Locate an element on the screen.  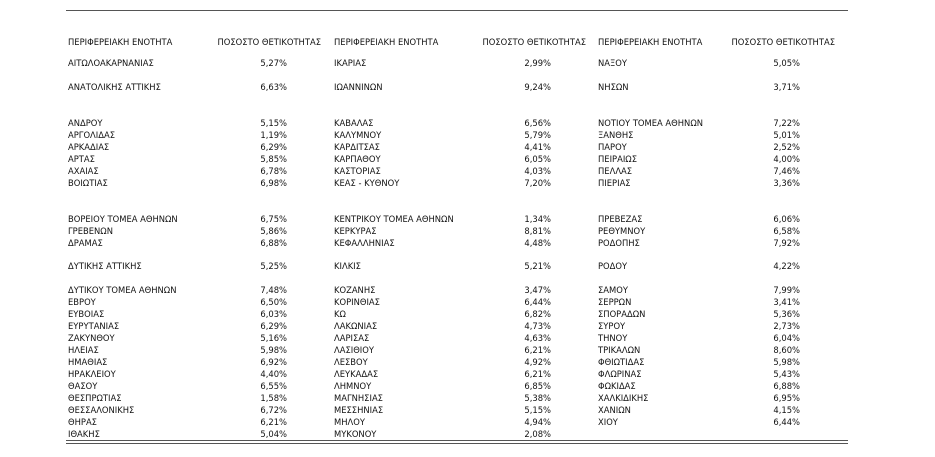
positivity-rate: 1,34% is located at coordinates (537, 219).